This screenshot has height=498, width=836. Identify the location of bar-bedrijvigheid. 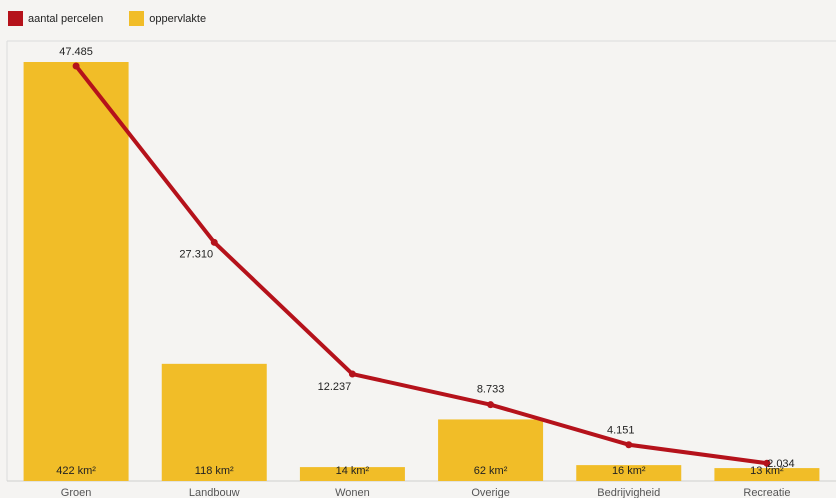
(629, 473).